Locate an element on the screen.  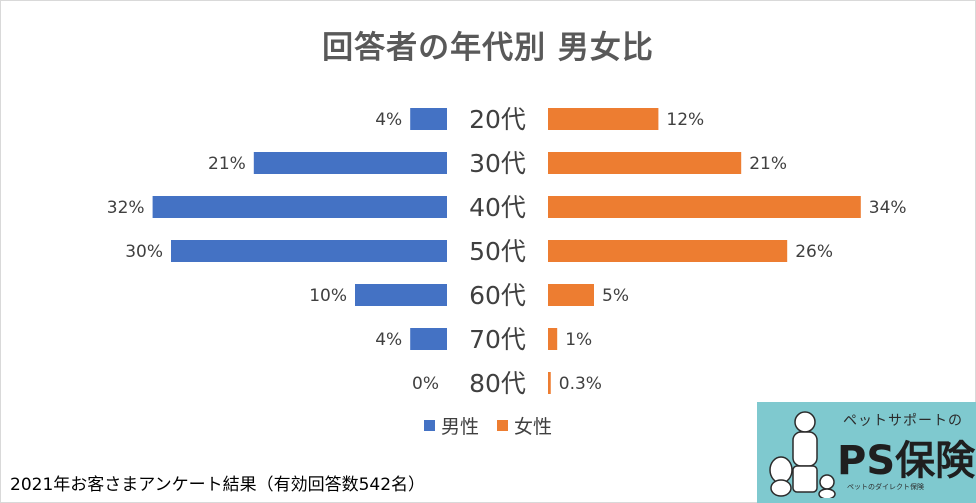
label-male-0: 4% is located at coordinates (388, 120).